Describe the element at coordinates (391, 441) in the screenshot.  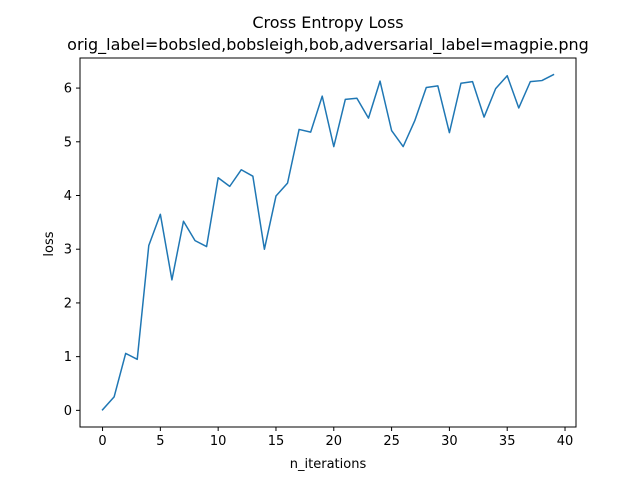
I see `x-tick-label: 25` at that location.